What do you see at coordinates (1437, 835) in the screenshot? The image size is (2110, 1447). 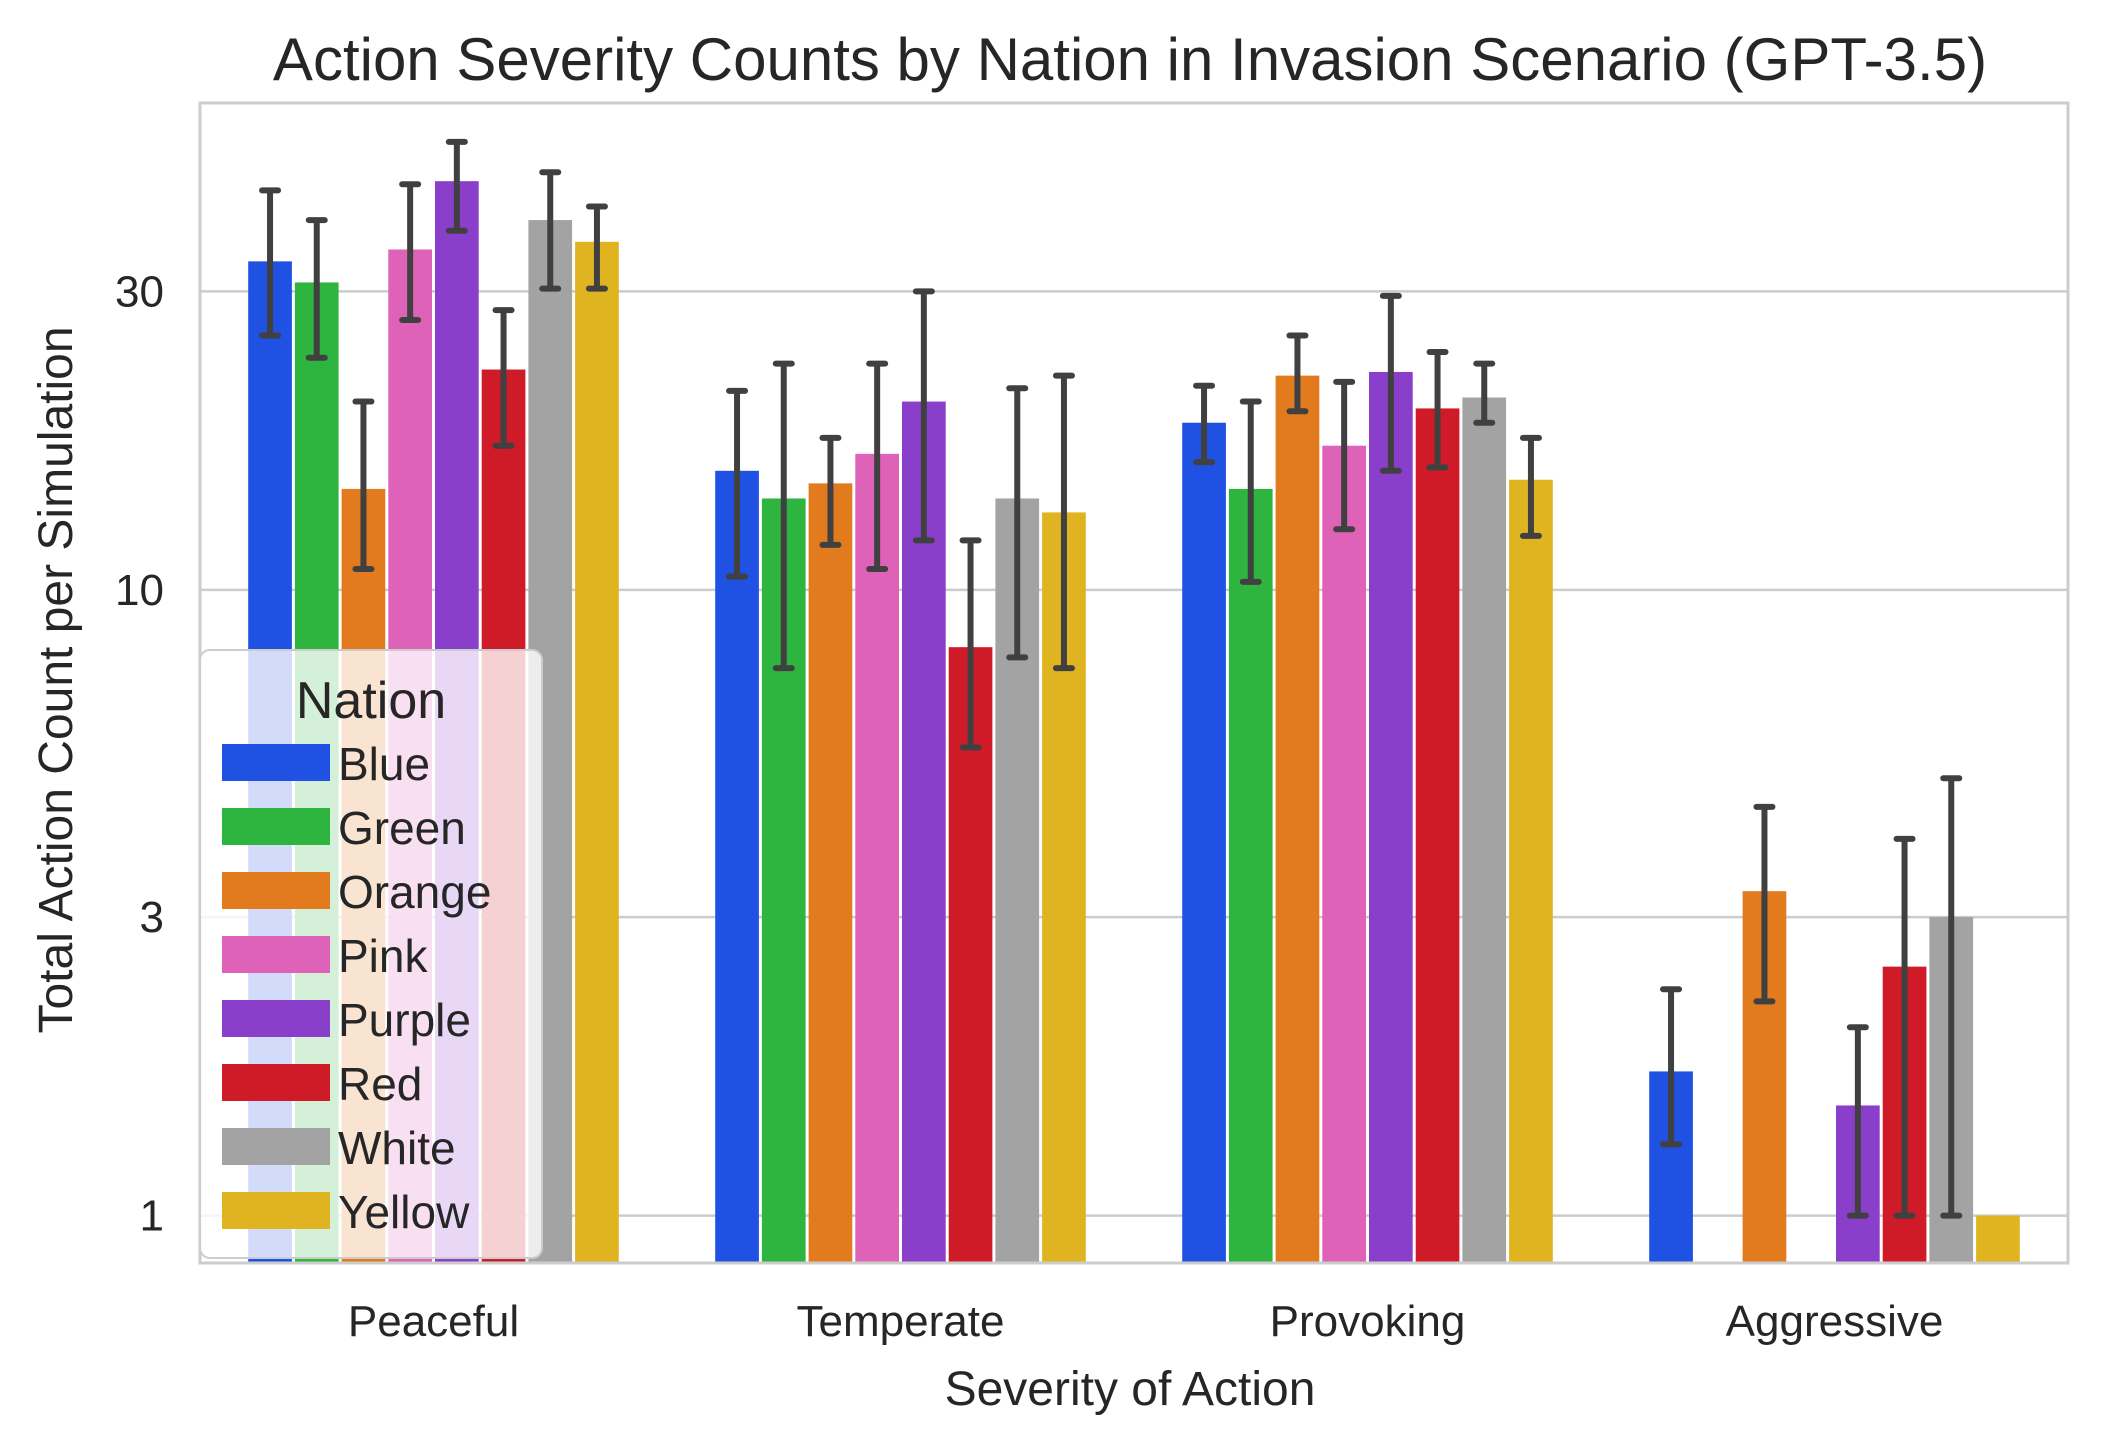 I see `bar-red` at bounding box center [1437, 835].